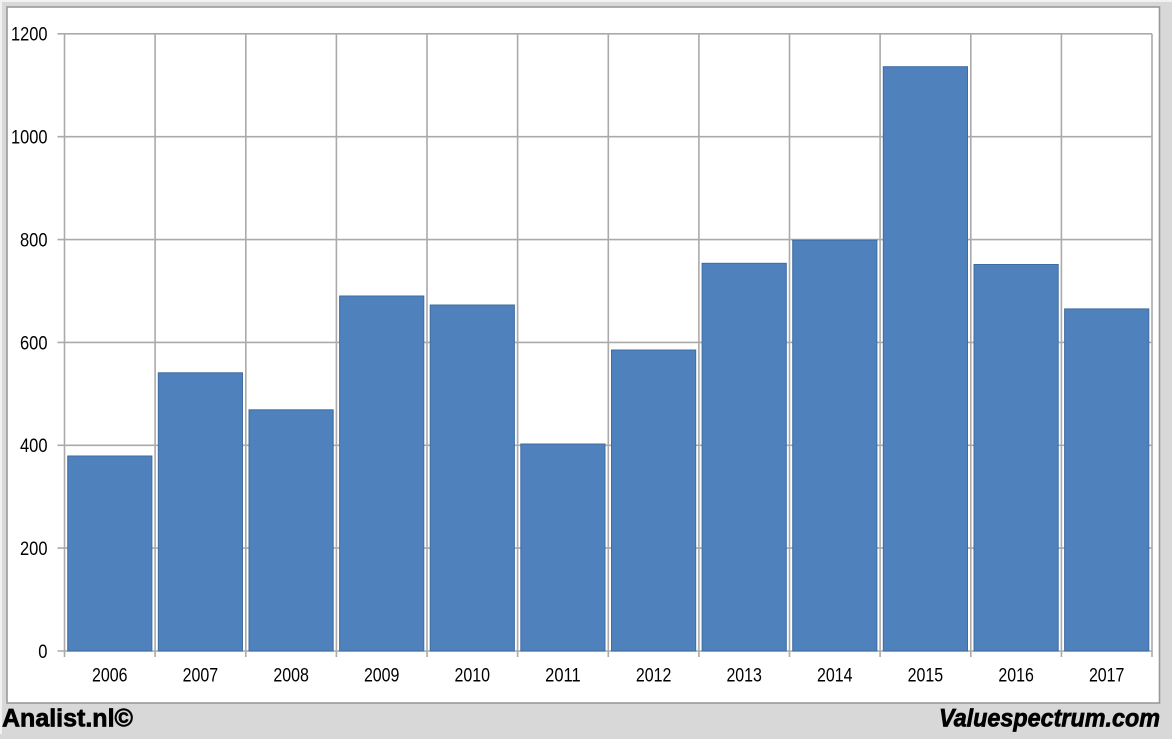 The width and height of the screenshot is (1172, 739). I want to click on svg-text: 1200, so click(29, 35).